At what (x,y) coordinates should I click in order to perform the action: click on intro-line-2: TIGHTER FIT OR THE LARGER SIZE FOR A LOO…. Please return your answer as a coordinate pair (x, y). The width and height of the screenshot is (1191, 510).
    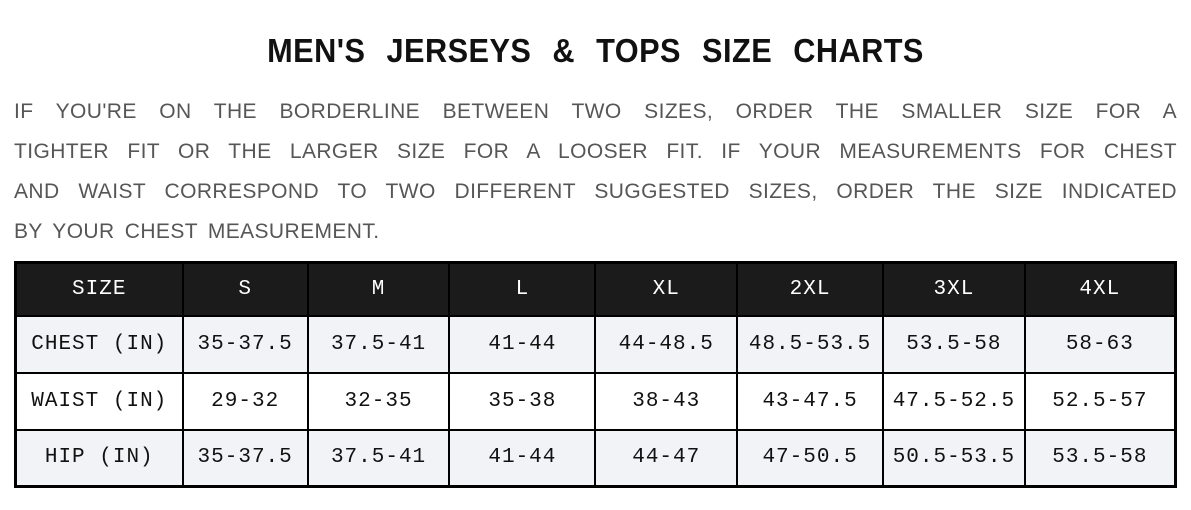
    Looking at the image, I should click on (595, 151).